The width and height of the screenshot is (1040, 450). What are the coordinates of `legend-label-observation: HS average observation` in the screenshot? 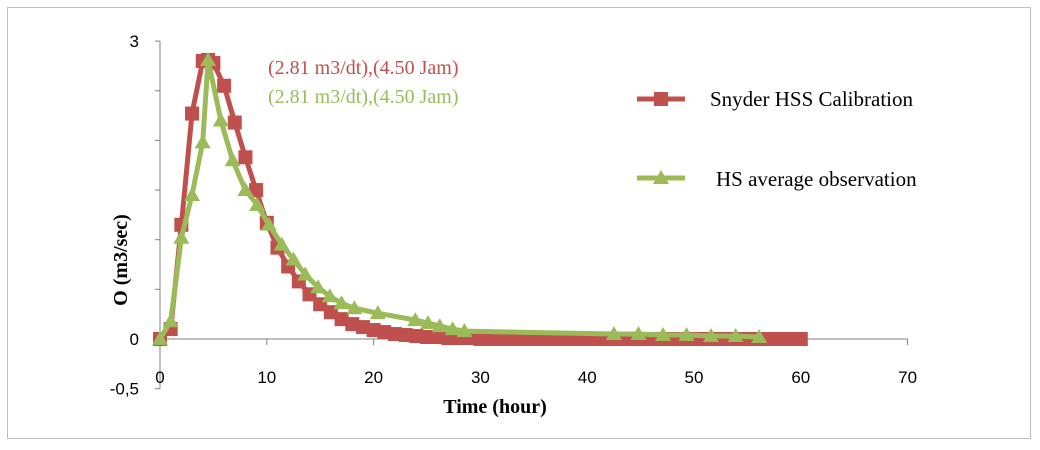 It's located at (816, 179).